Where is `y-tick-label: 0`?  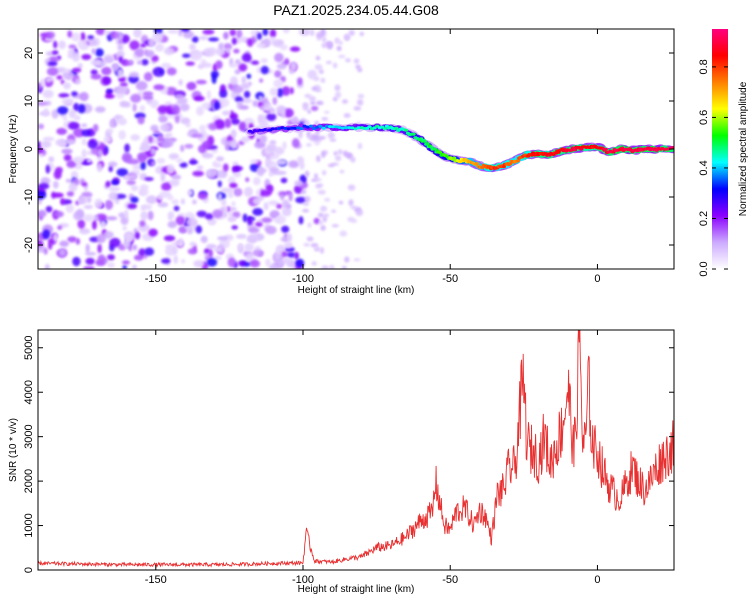
y-tick-label: 0 is located at coordinates (29, 149).